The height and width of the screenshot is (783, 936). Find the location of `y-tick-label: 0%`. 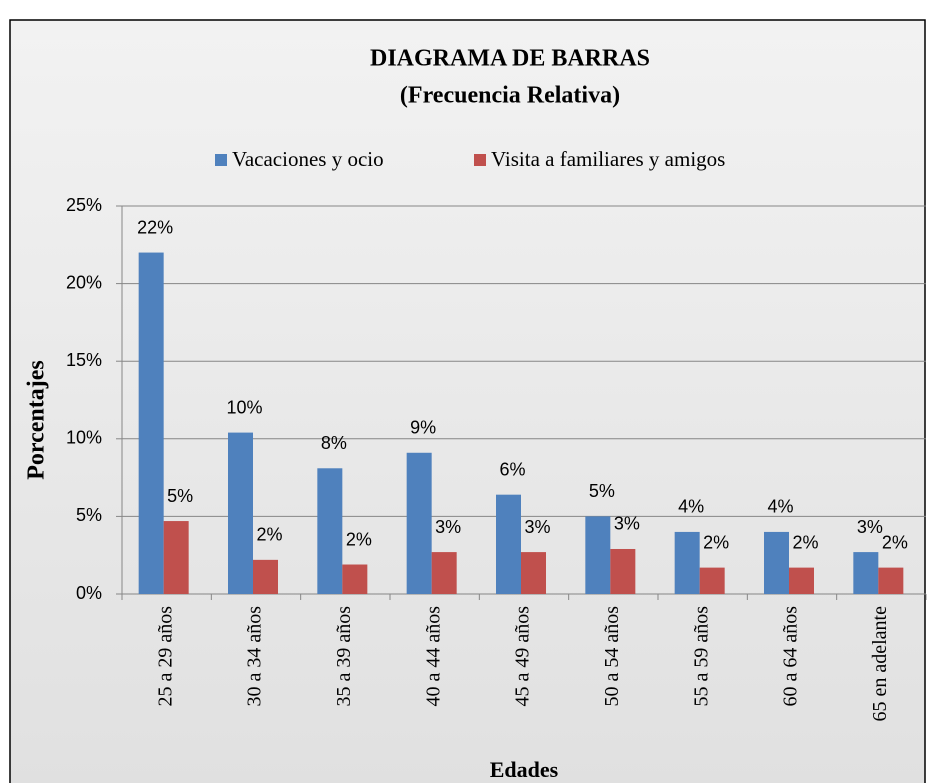

y-tick-label: 0% is located at coordinates (89, 593).